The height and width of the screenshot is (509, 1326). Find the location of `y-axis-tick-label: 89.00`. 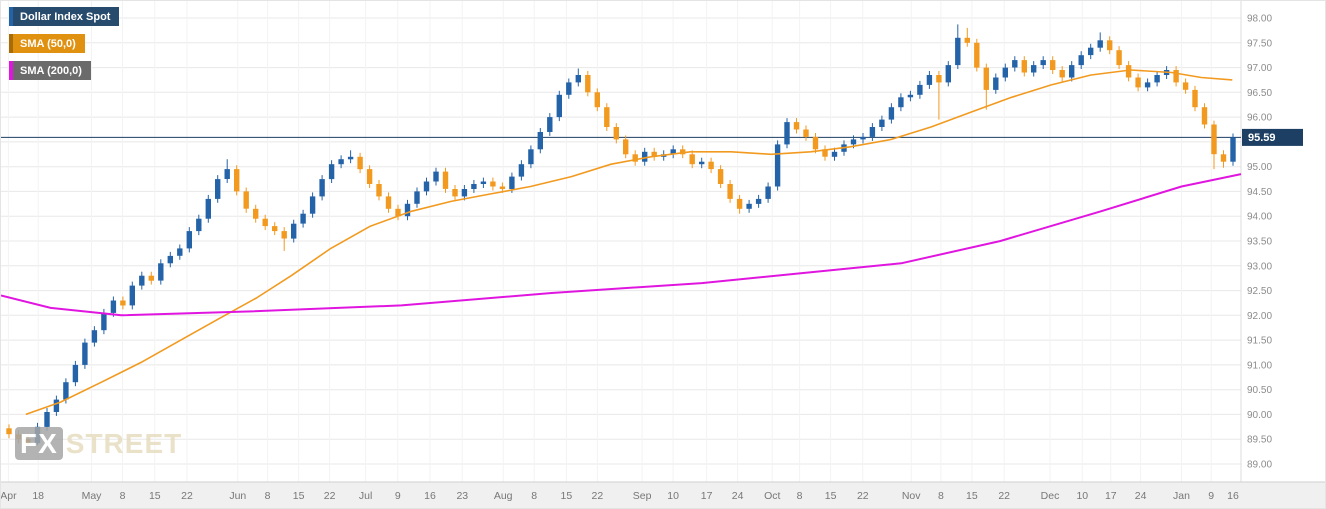

y-axis-tick-label: 89.00 is located at coordinates (1259, 465).